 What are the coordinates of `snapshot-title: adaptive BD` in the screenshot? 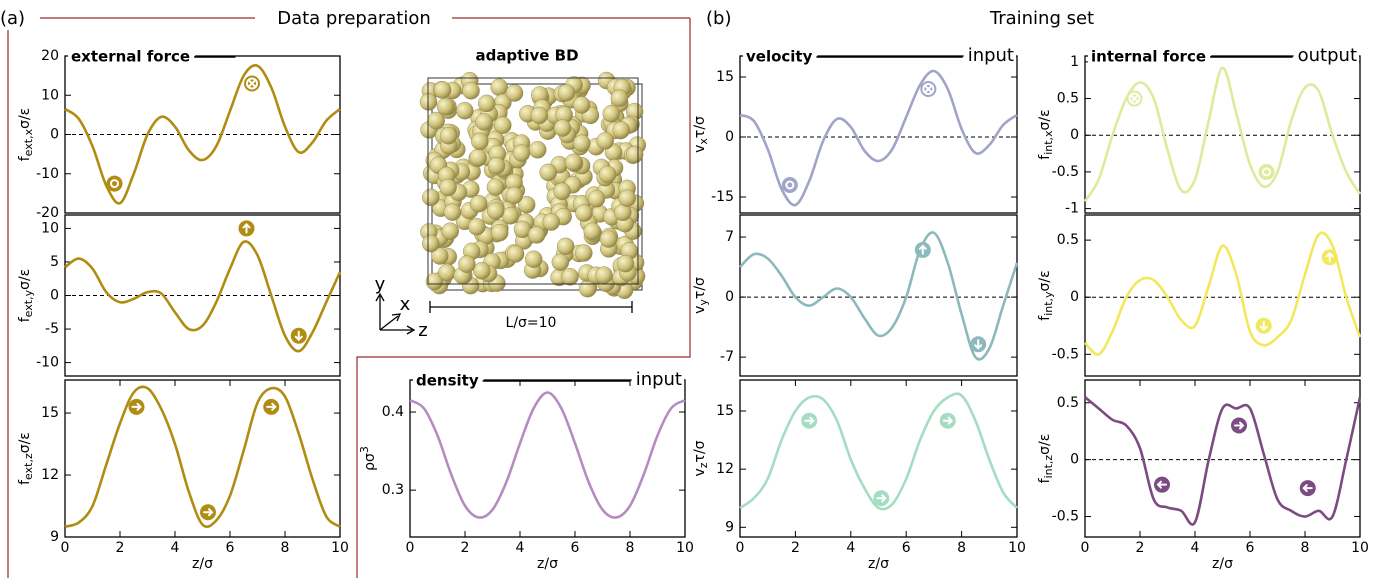 It's located at (526, 56).